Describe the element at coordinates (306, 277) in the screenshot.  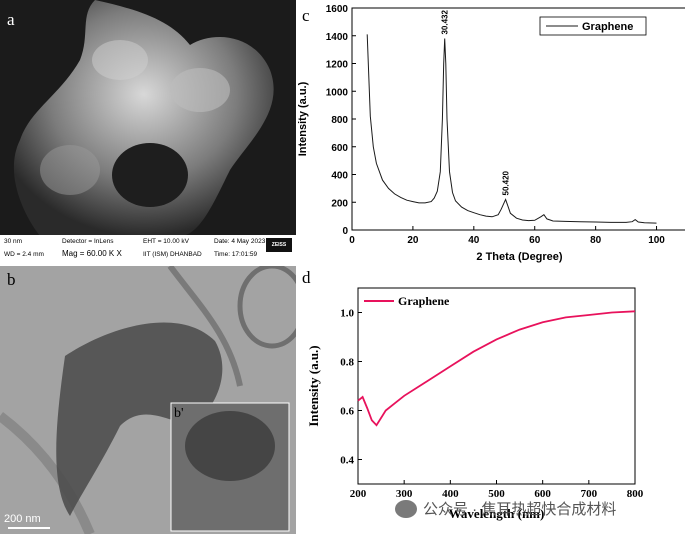
I see `panel-label-d: d` at that location.